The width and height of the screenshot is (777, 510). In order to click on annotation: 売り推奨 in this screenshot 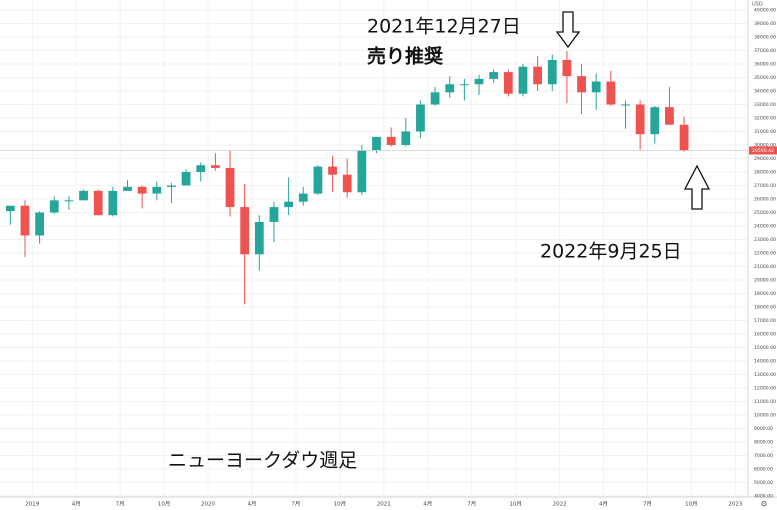, I will do `click(405, 56)`.